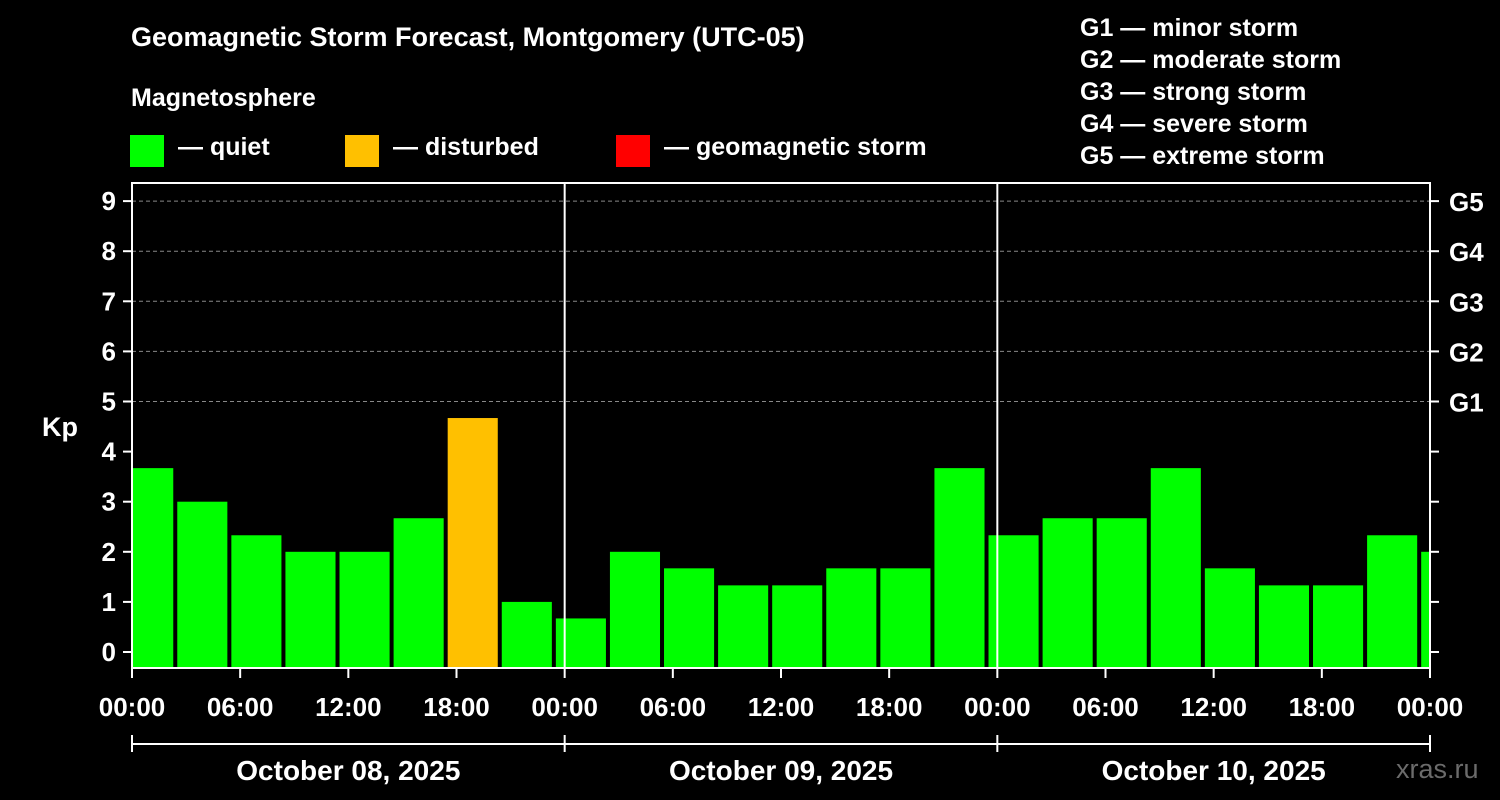  Describe the element at coordinates (1466, 302) in the screenshot. I see `right-g-label-2: G3` at that location.